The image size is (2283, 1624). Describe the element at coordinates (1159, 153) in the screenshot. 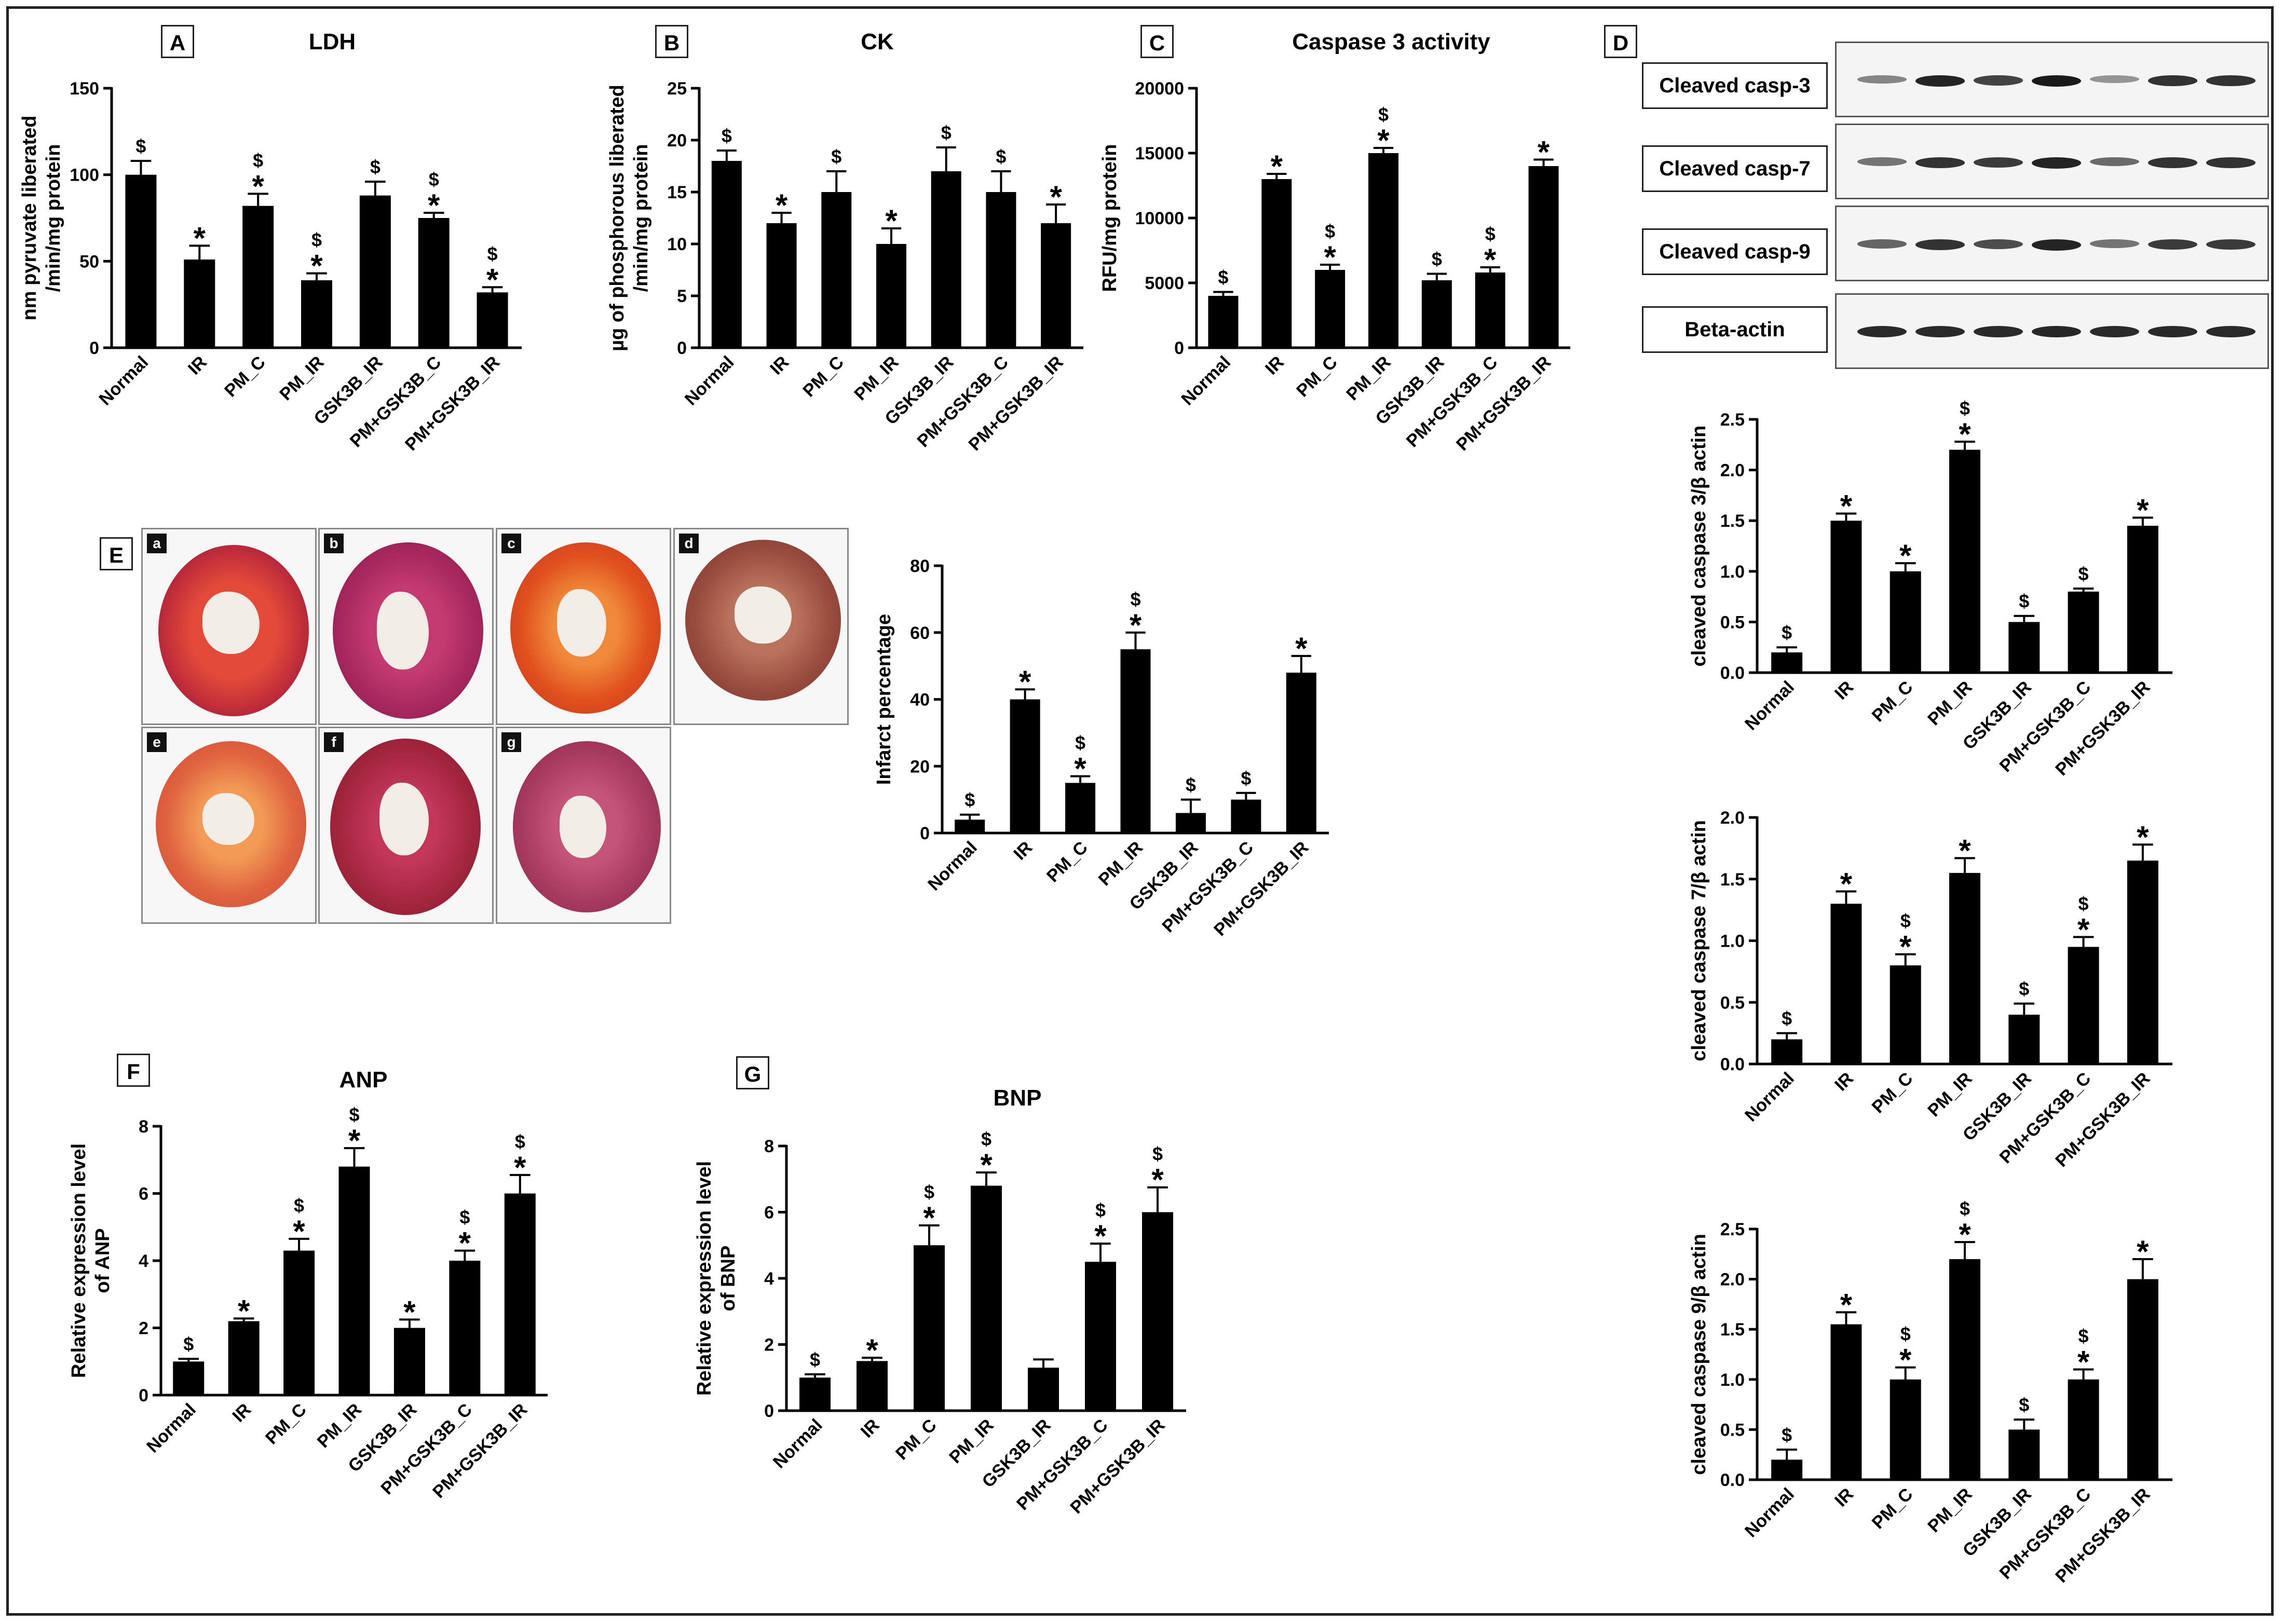

I see `y-tick-label: 15000` at that location.